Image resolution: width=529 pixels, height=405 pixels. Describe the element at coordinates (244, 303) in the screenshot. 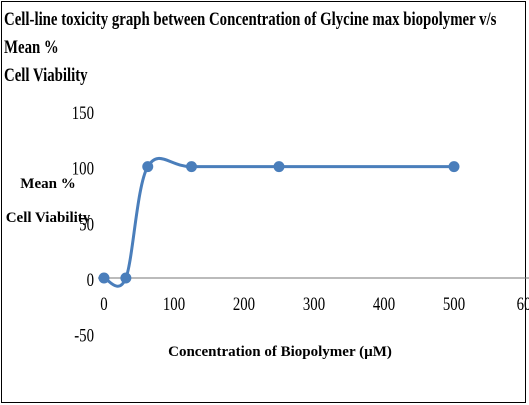

I see `x-tick-label: 200` at that location.